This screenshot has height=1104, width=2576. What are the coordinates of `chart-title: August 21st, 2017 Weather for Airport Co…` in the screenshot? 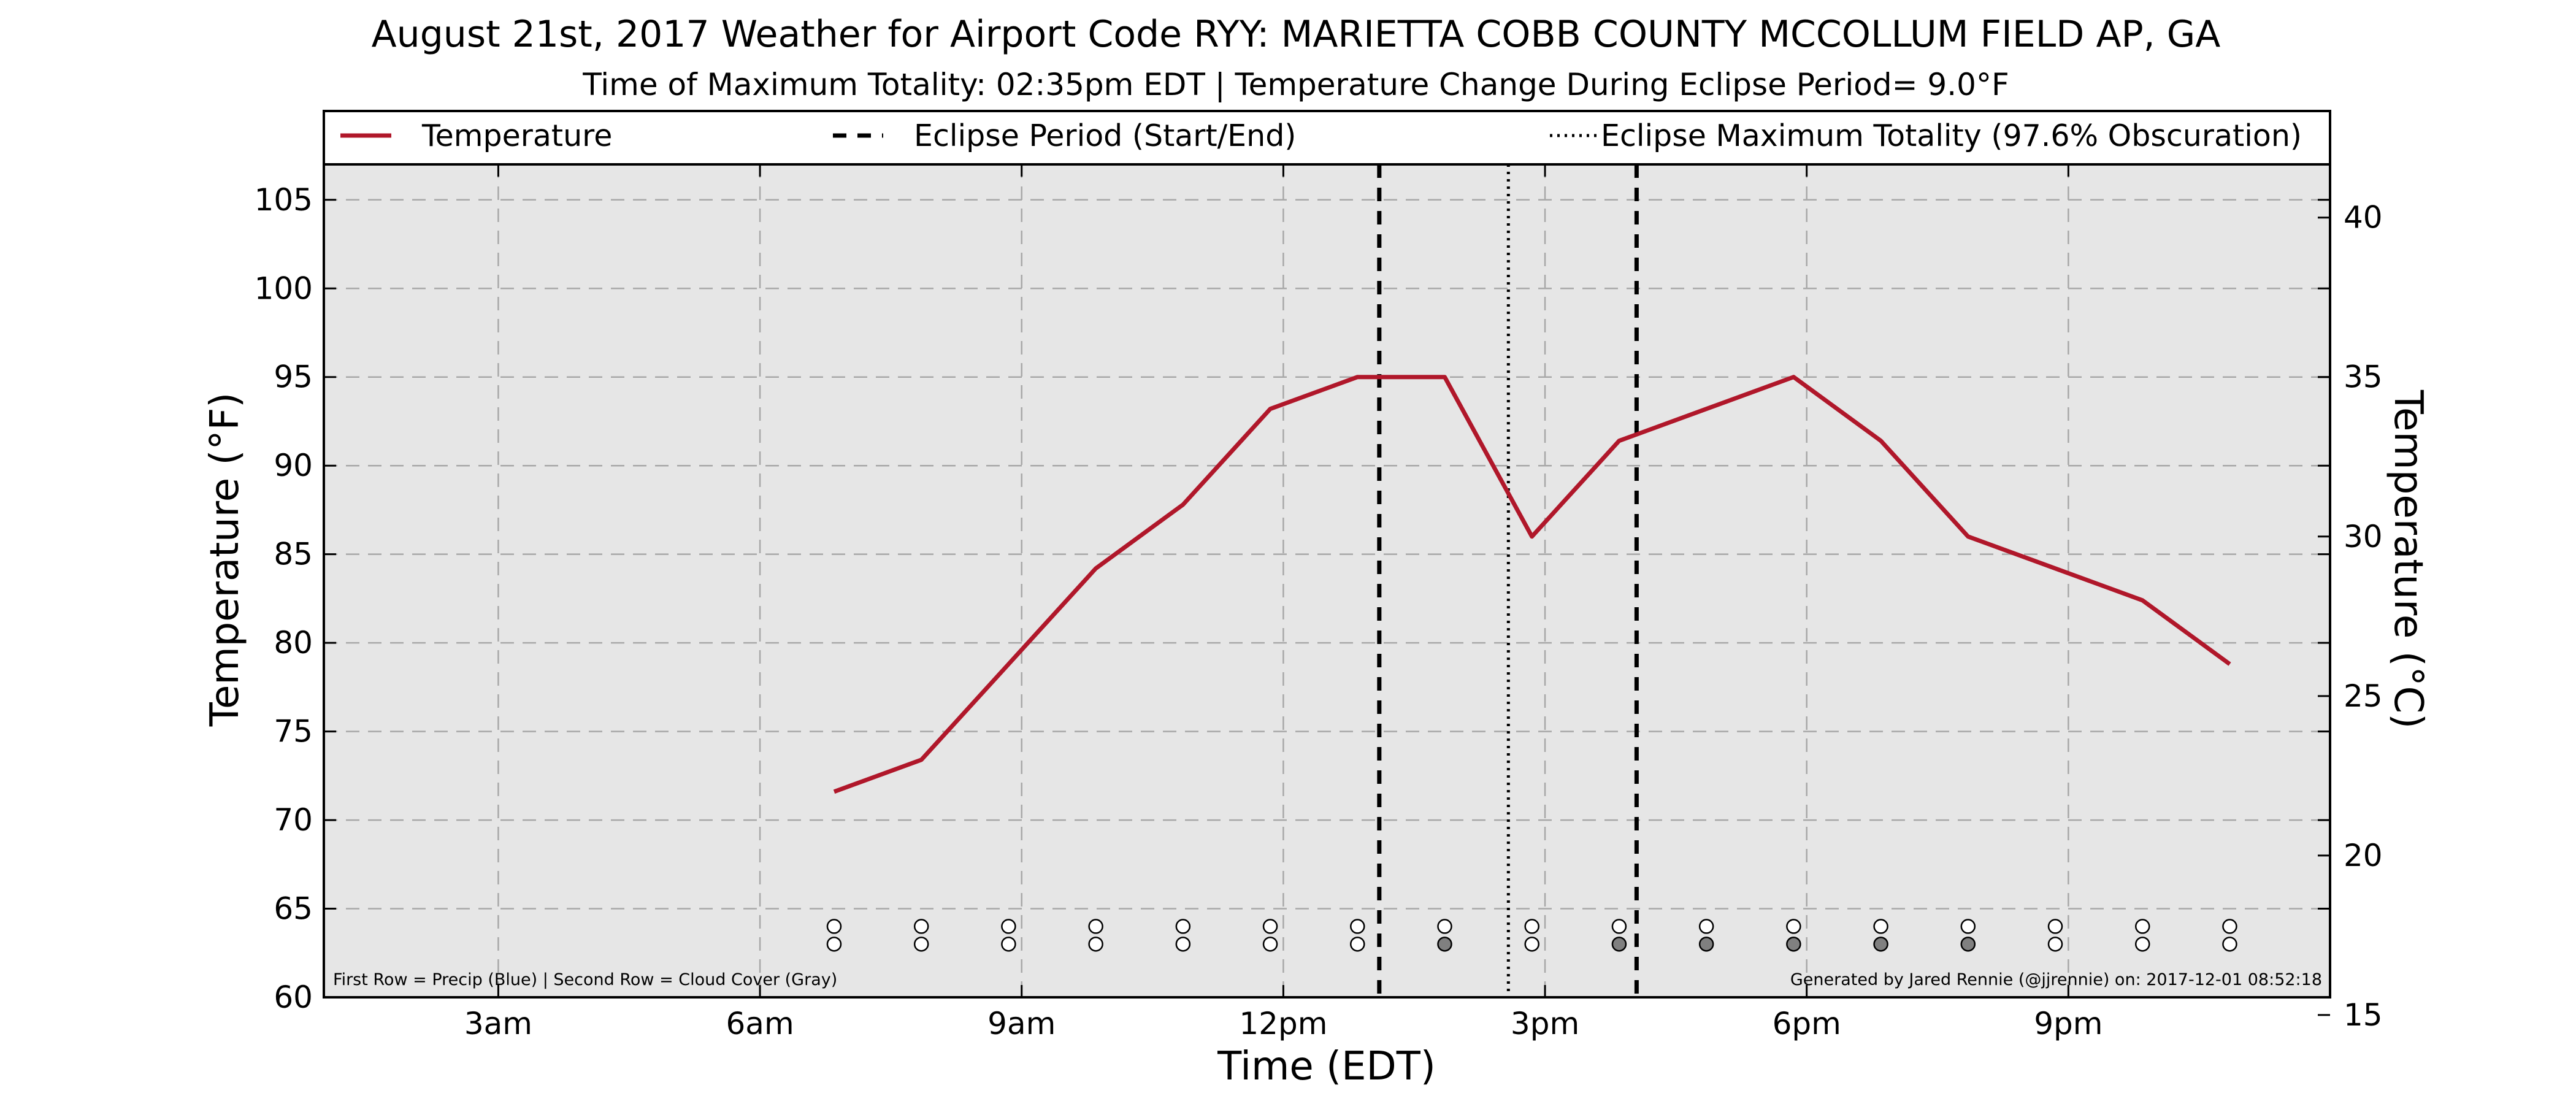 It's located at (1296, 34).